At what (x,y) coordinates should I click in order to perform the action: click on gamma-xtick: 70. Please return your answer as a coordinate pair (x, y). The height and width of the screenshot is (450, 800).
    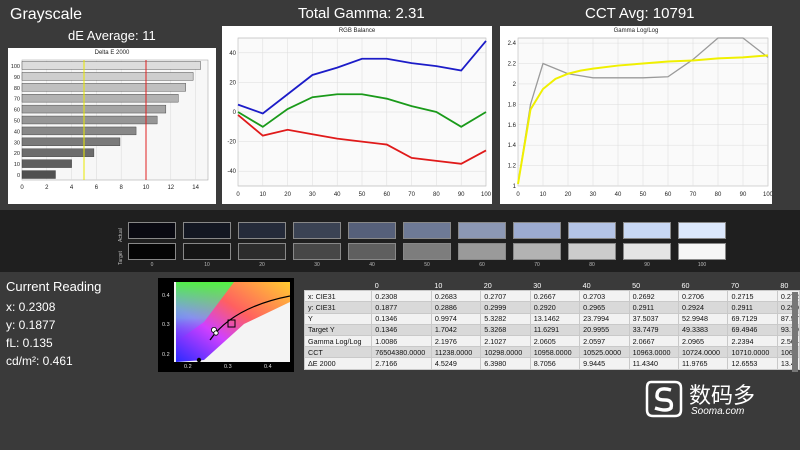
    Looking at the image, I should click on (693, 195).